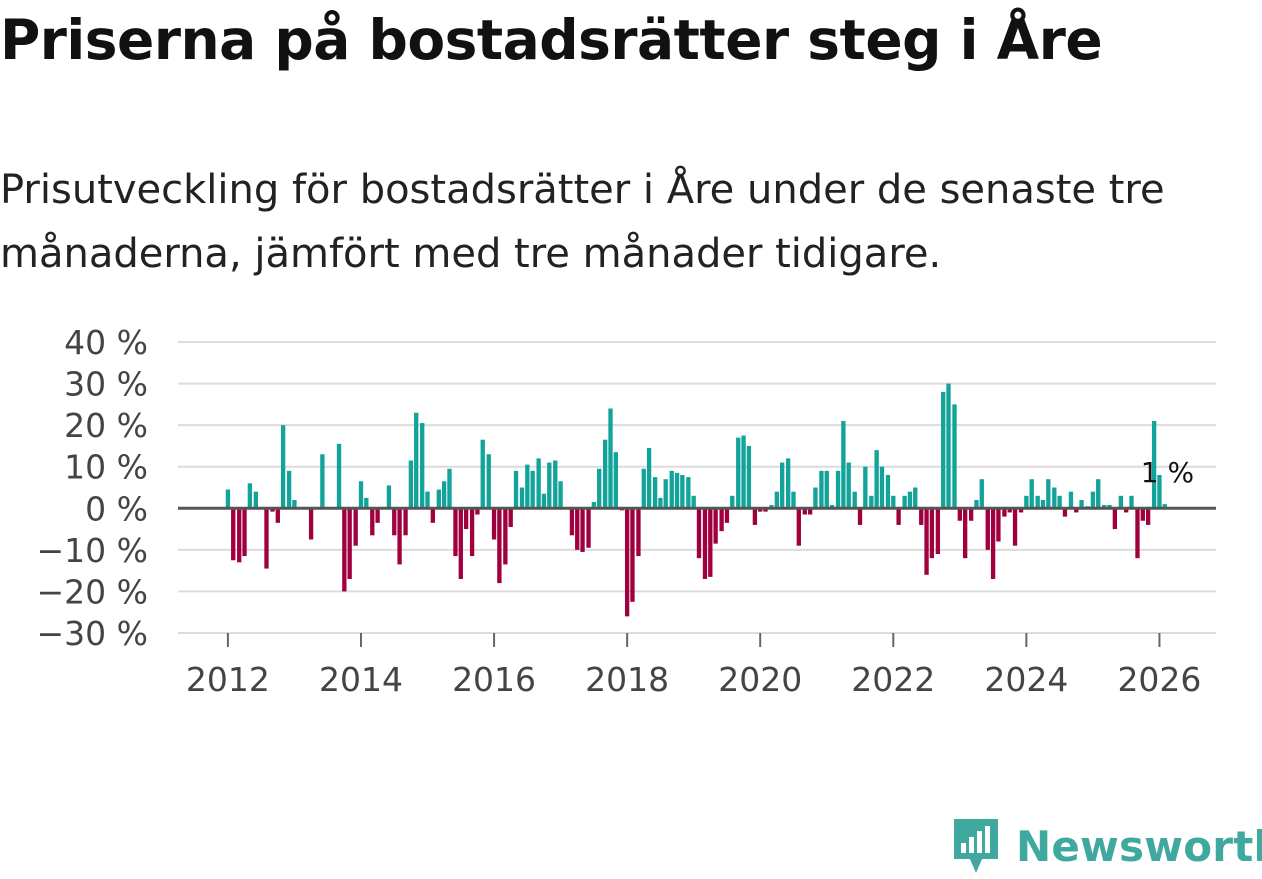 This screenshot has height=879, width=1262. I want to click on y-tick-label: 30 %, so click(106, 384).